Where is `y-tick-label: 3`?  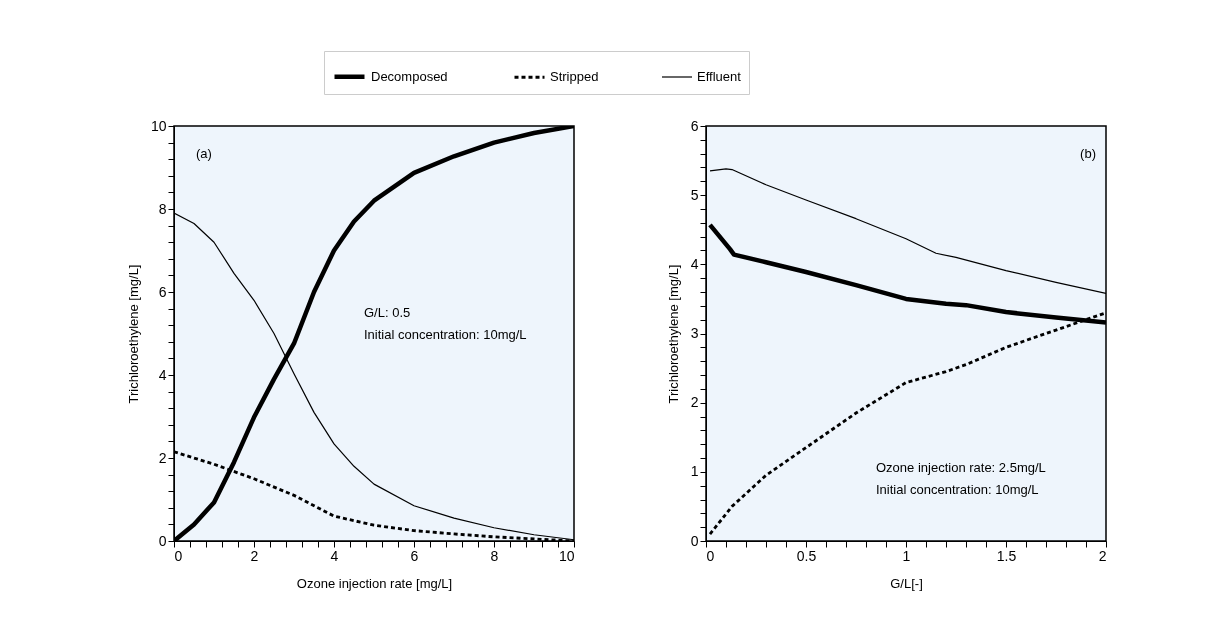 y-tick-label: 3 is located at coordinates (694, 333).